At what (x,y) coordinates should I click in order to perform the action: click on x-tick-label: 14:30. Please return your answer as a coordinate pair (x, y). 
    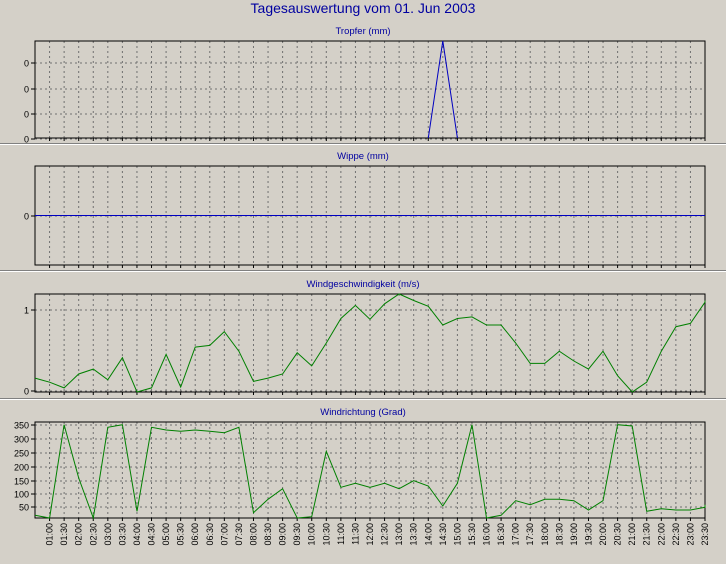
    Looking at the image, I should click on (443, 534).